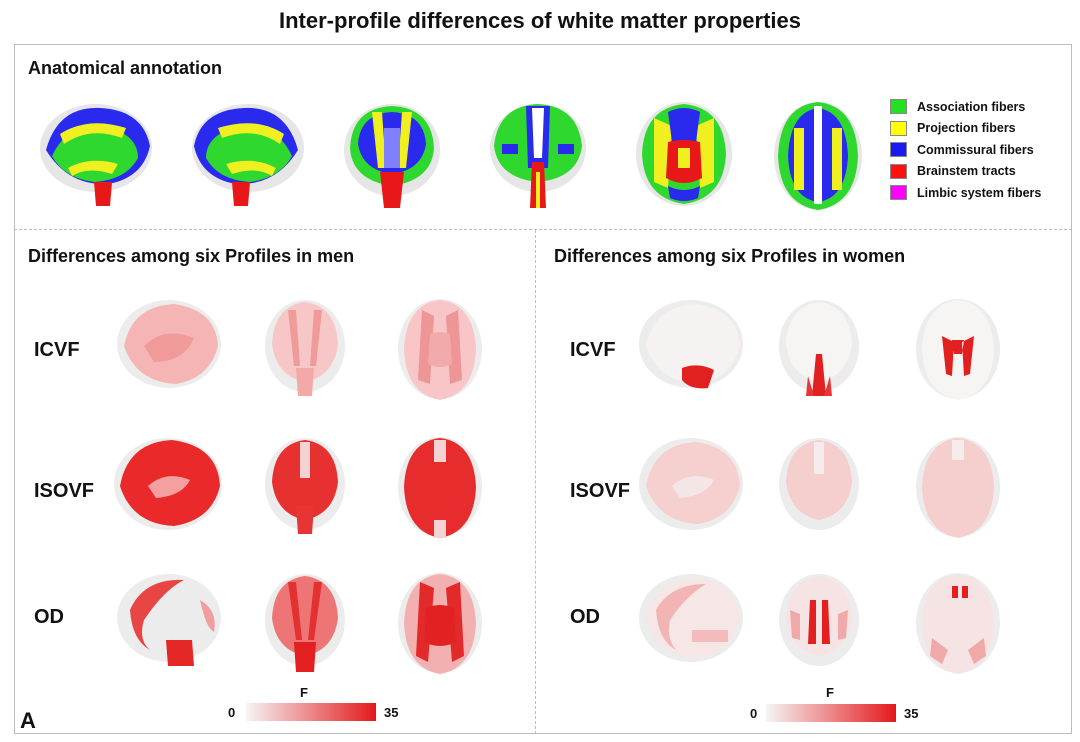 This screenshot has height=742, width=1080. What do you see at coordinates (691, 618) in the screenshot?
I see `women-od-sagittal` at bounding box center [691, 618].